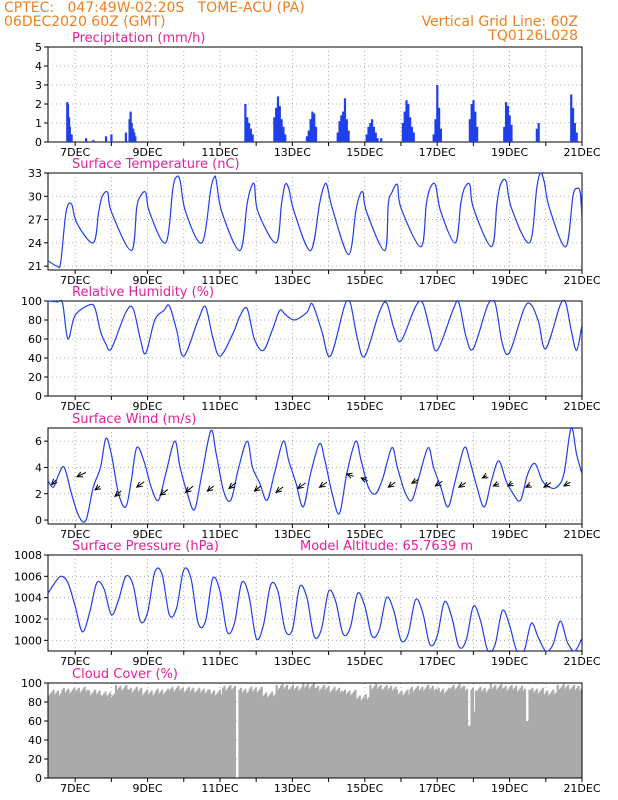  I want to click on header-date: 06DEC2020 60Z (GMT), so click(85, 22).